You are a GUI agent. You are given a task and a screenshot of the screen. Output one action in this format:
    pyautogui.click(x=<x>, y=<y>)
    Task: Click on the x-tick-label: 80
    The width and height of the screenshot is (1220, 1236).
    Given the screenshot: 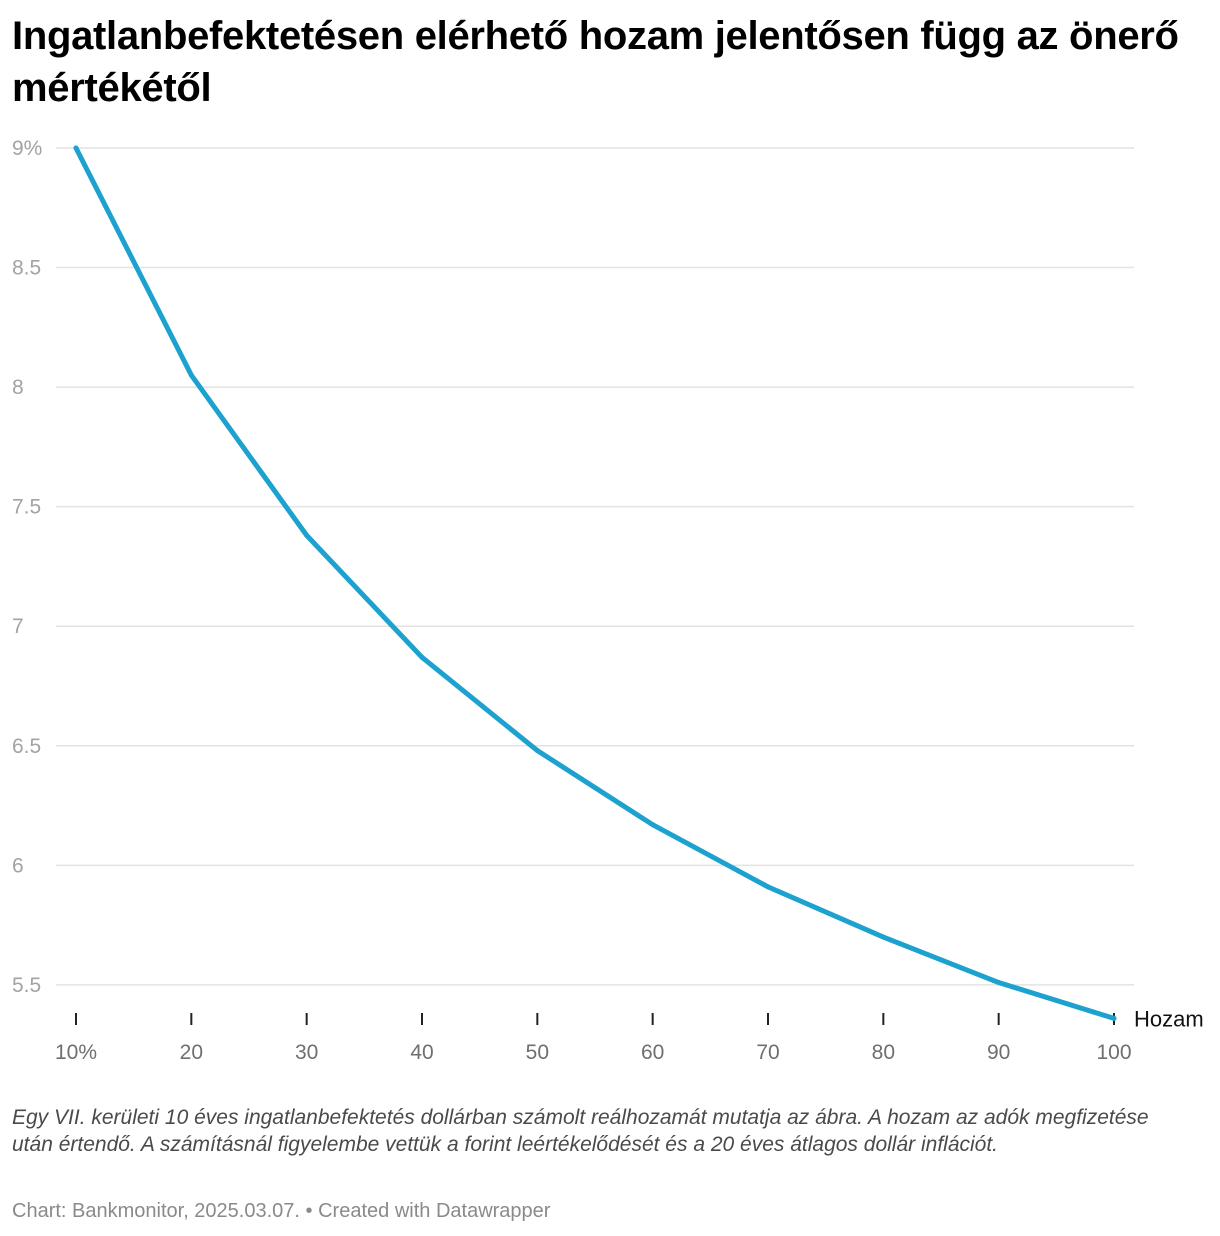 What is the action you would take?
    pyautogui.click(x=883, y=1052)
    